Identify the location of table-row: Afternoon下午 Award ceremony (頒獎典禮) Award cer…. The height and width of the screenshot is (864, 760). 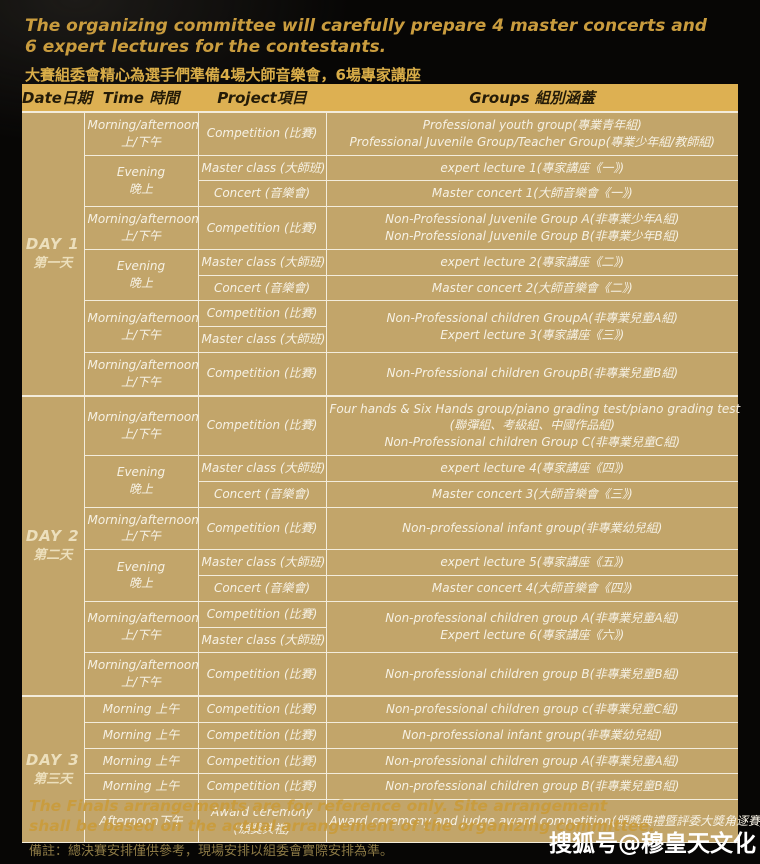
(391, 821).